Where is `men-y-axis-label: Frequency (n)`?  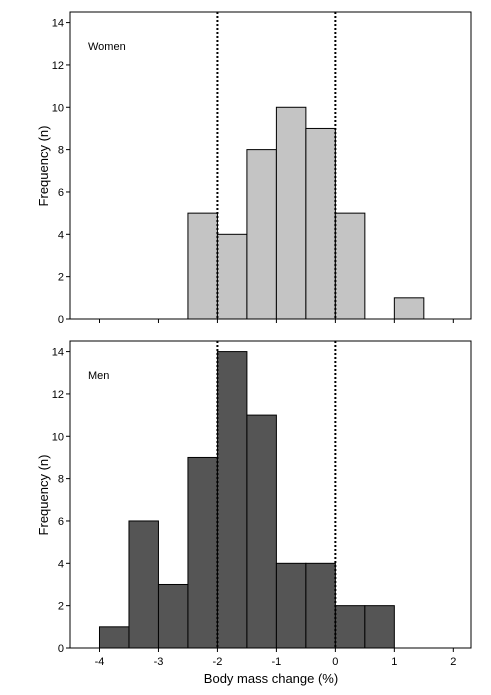
men-y-axis-label: Frequency (n) is located at coordinates (43, 495).